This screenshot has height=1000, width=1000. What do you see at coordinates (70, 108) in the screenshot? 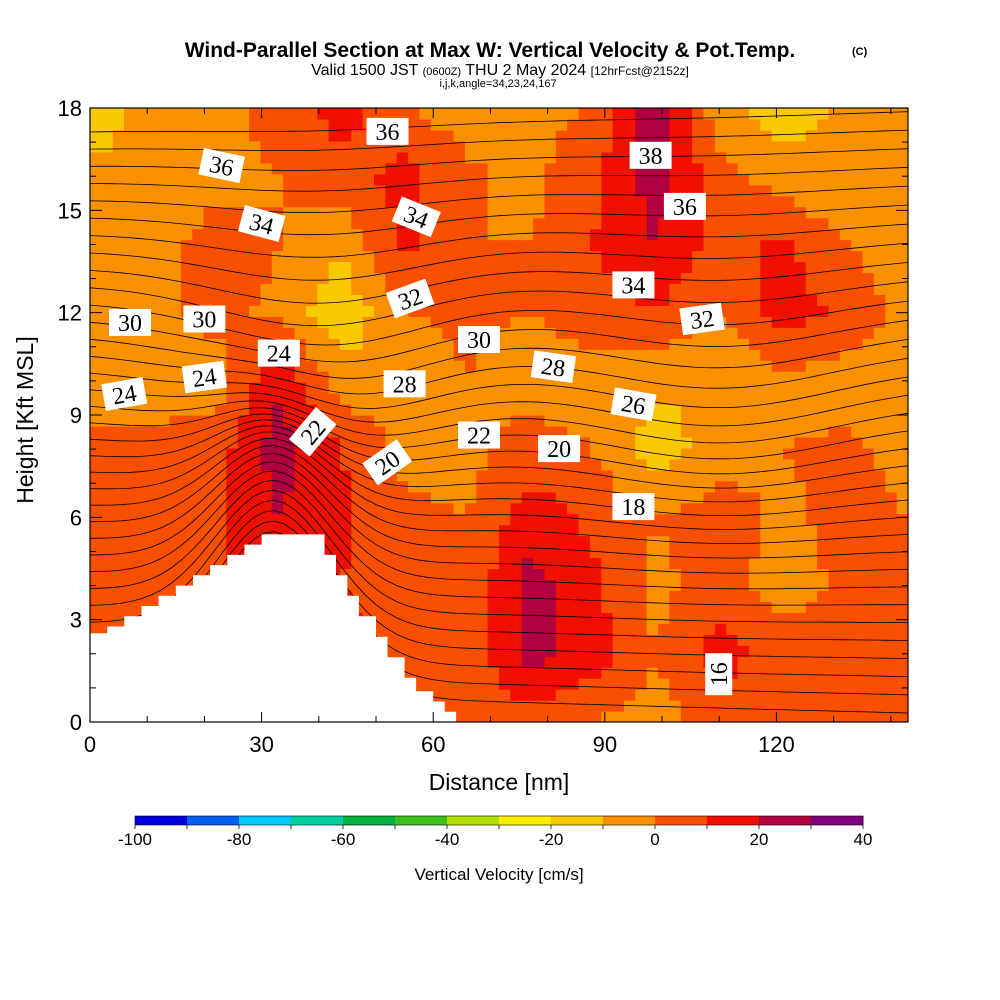
I see `y-tick-label: 18` at bounding box center [70, 108].